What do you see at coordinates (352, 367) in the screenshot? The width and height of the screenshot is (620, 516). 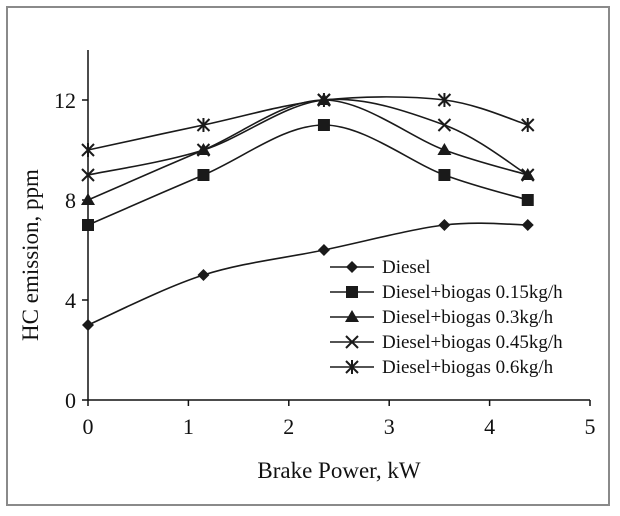 I see `legend-marker-asterisk` at bounding box center [352, 367].